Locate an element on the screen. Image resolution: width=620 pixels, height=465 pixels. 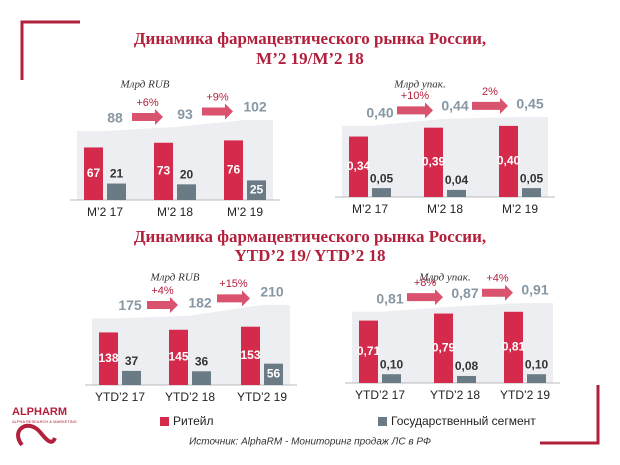
growth-label: +8% is located at coordinates (425, 283).